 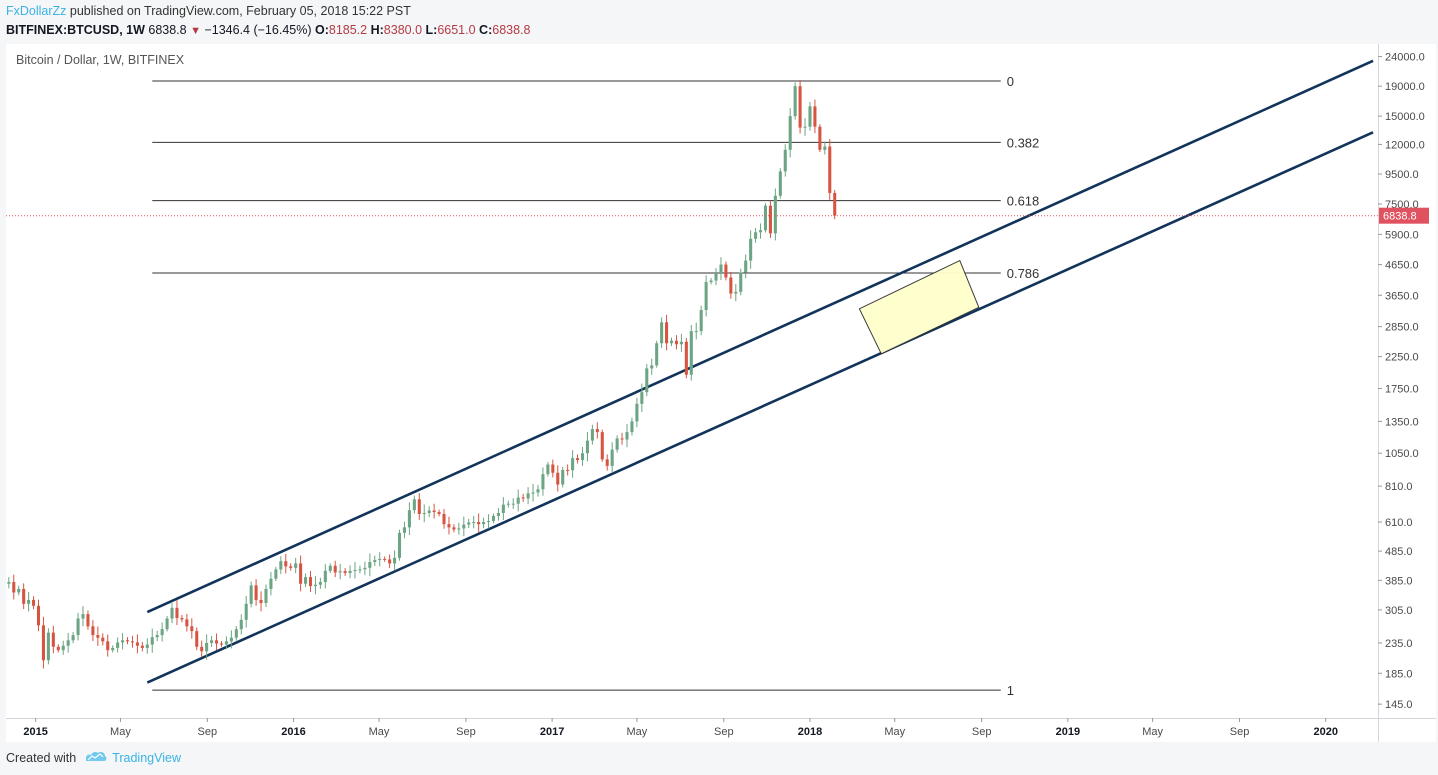 I want to click on open-label: O:, so click(x=321, y=30).